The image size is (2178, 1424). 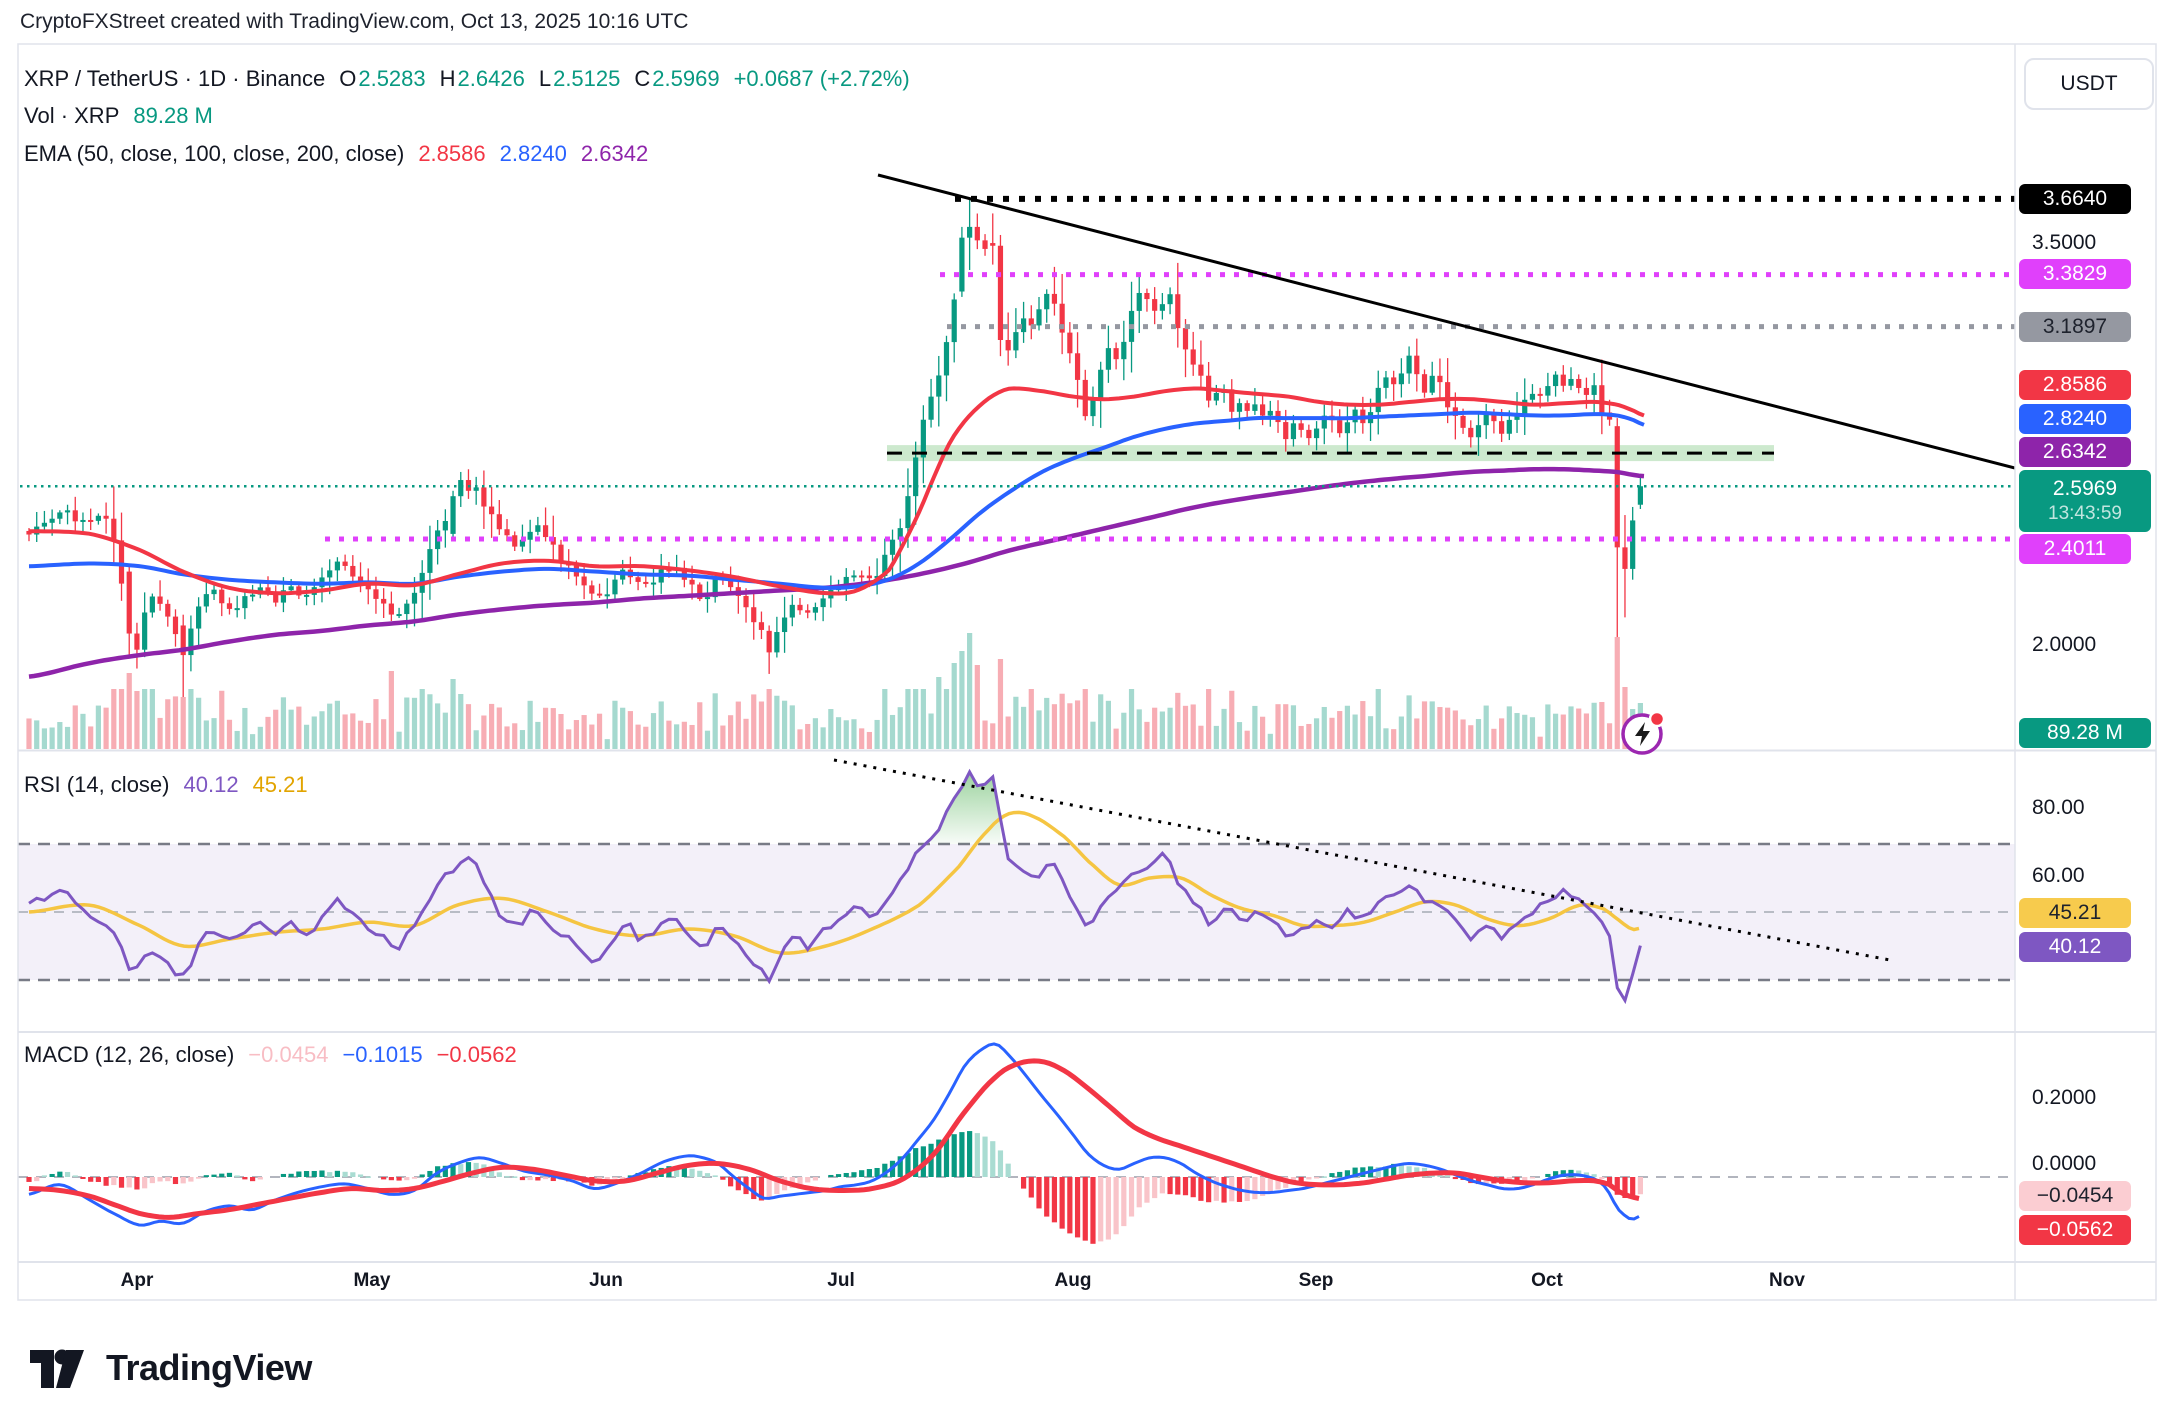 What do you see at coordinates (280, 784) in the screenshot?
I see `rsi-ma-value: 45.21` at bounding box center [280, 784].